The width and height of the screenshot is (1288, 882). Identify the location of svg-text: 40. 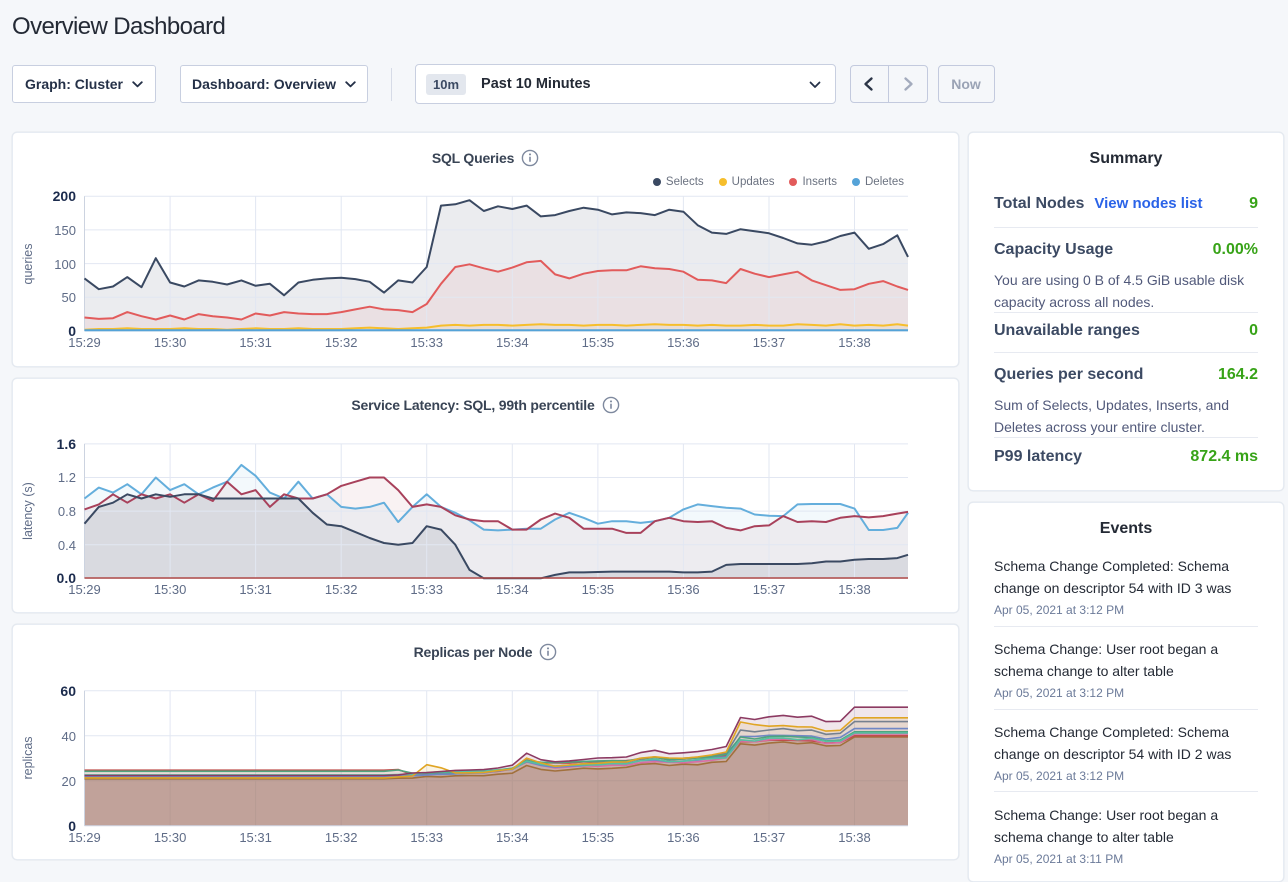
(69, 736).